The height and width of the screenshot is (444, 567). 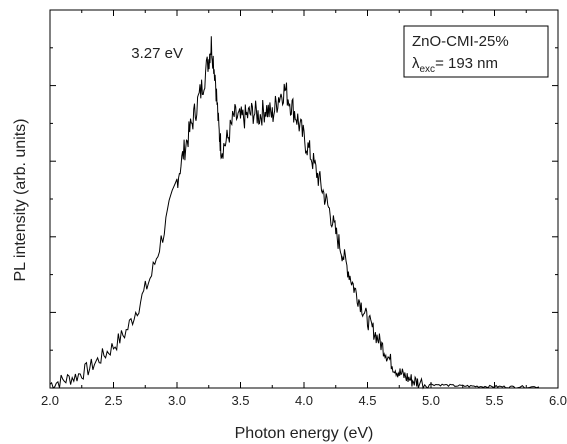 What do you see at coordinates (416, 63) in the screenshot?
I see `legend-lambda-symbol: λ` at bounding box center [416, 63].